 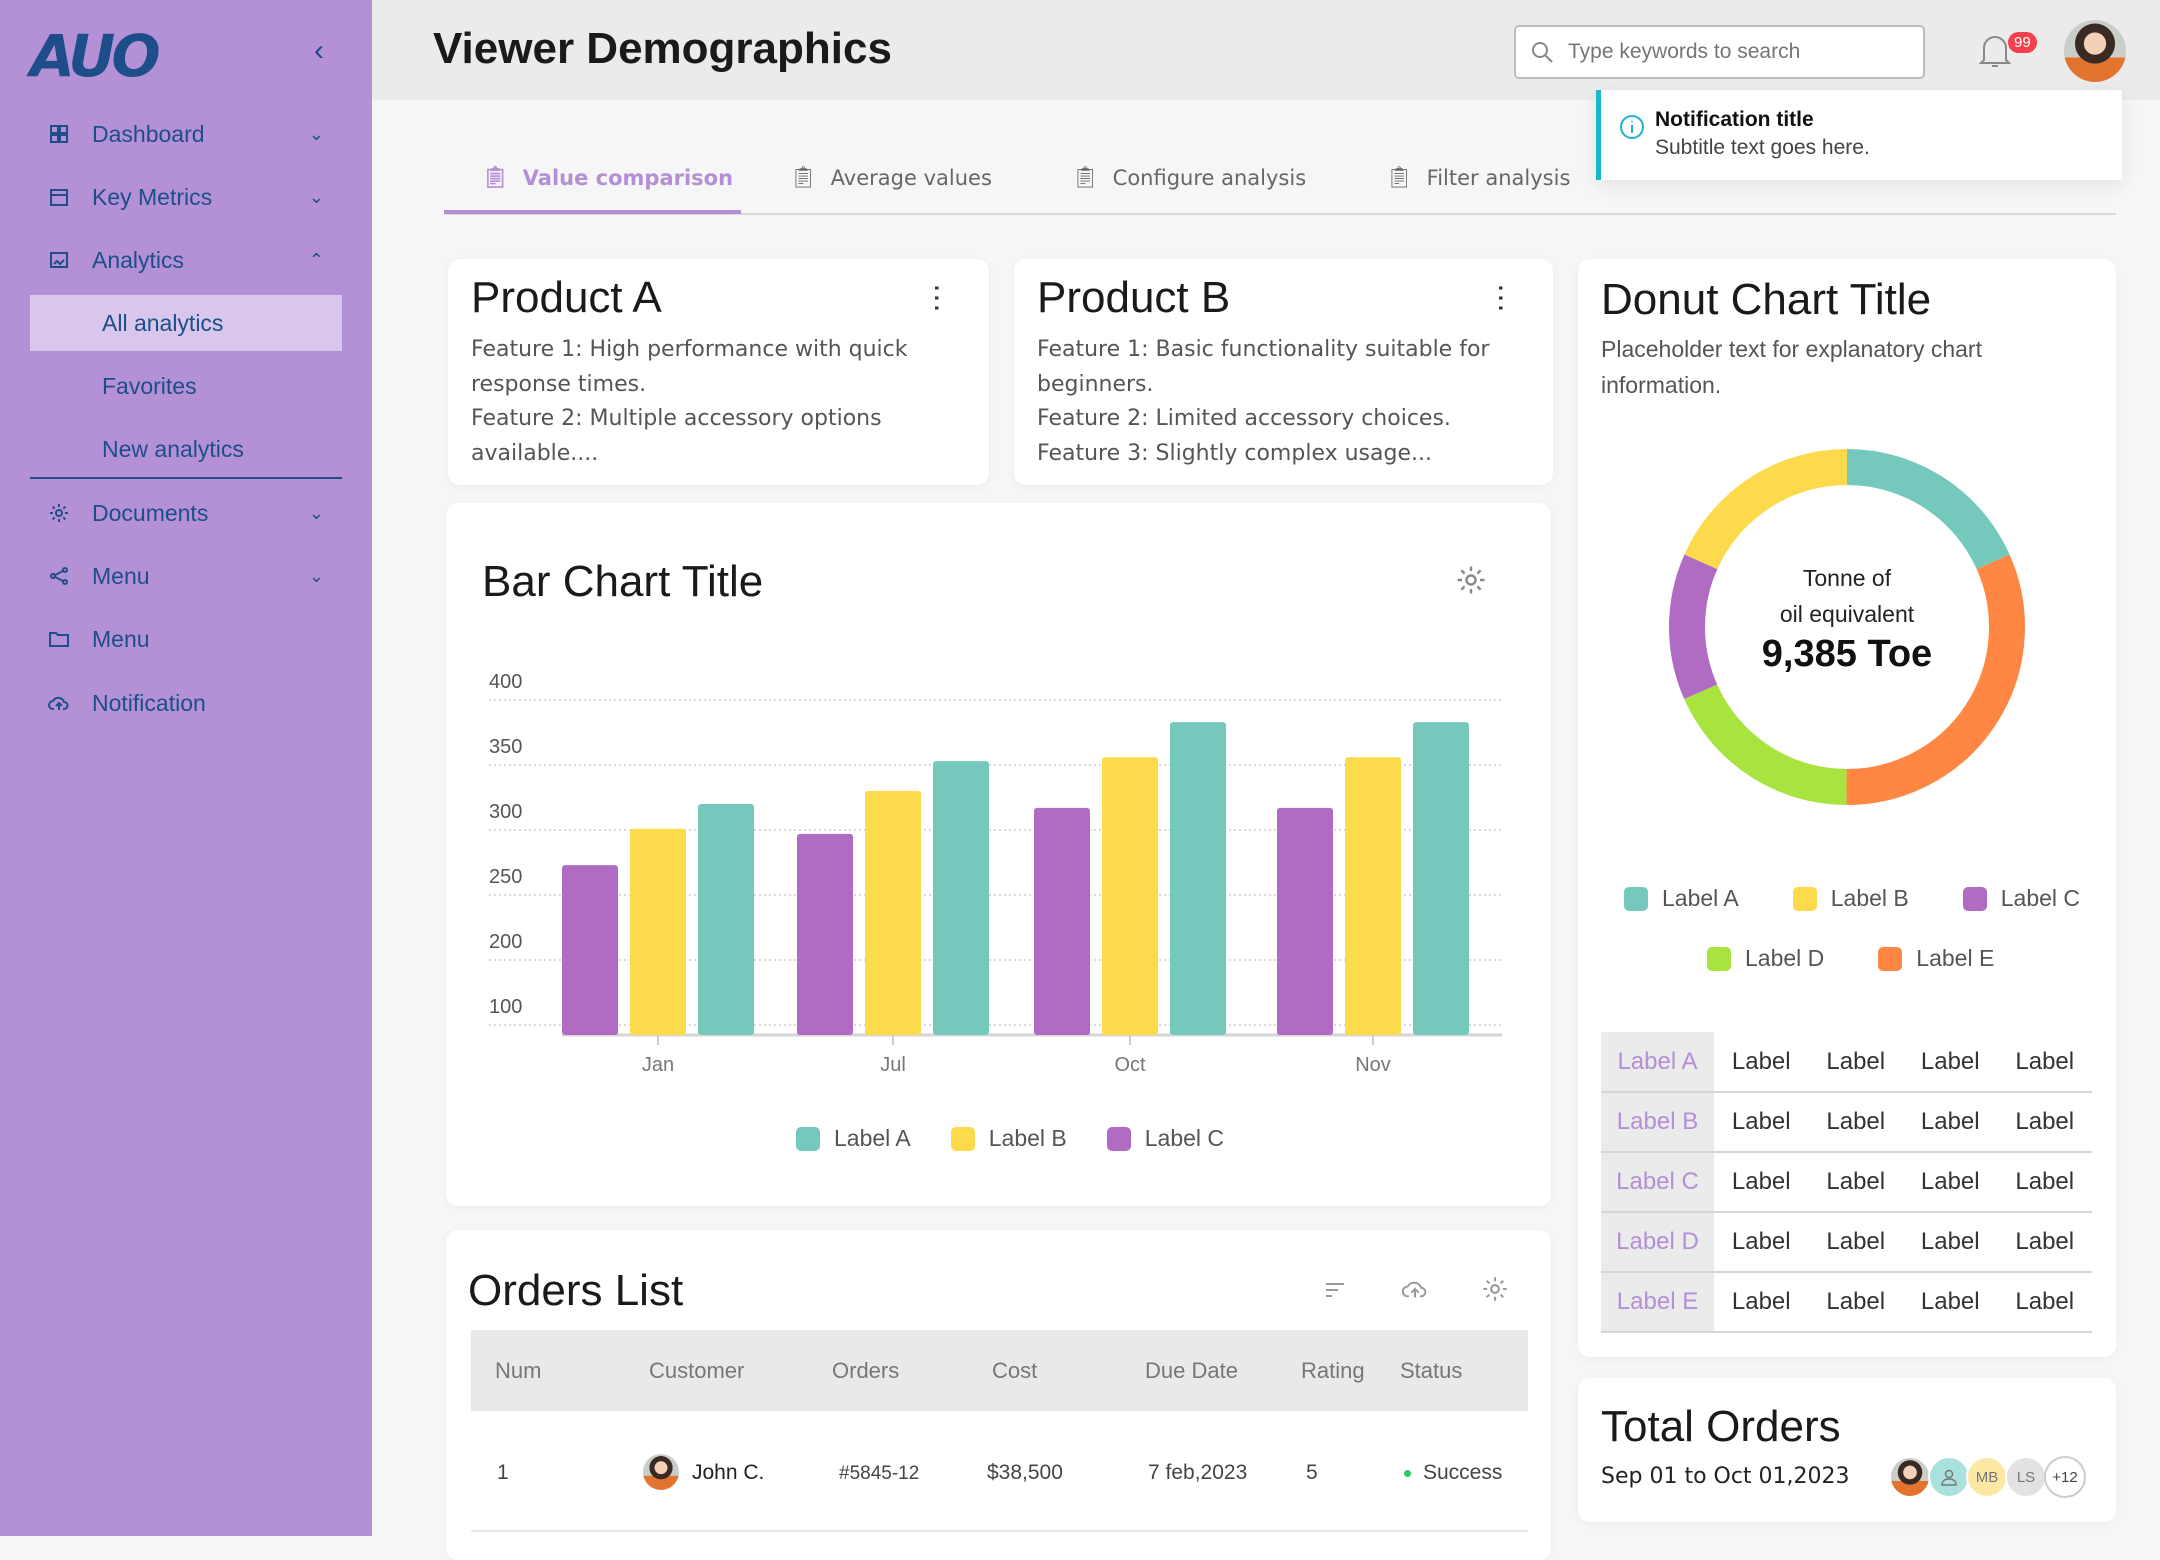 I want to click on tab-filter-analysis: 📋︎ Filter analysis, so click(x=1478, y=177).